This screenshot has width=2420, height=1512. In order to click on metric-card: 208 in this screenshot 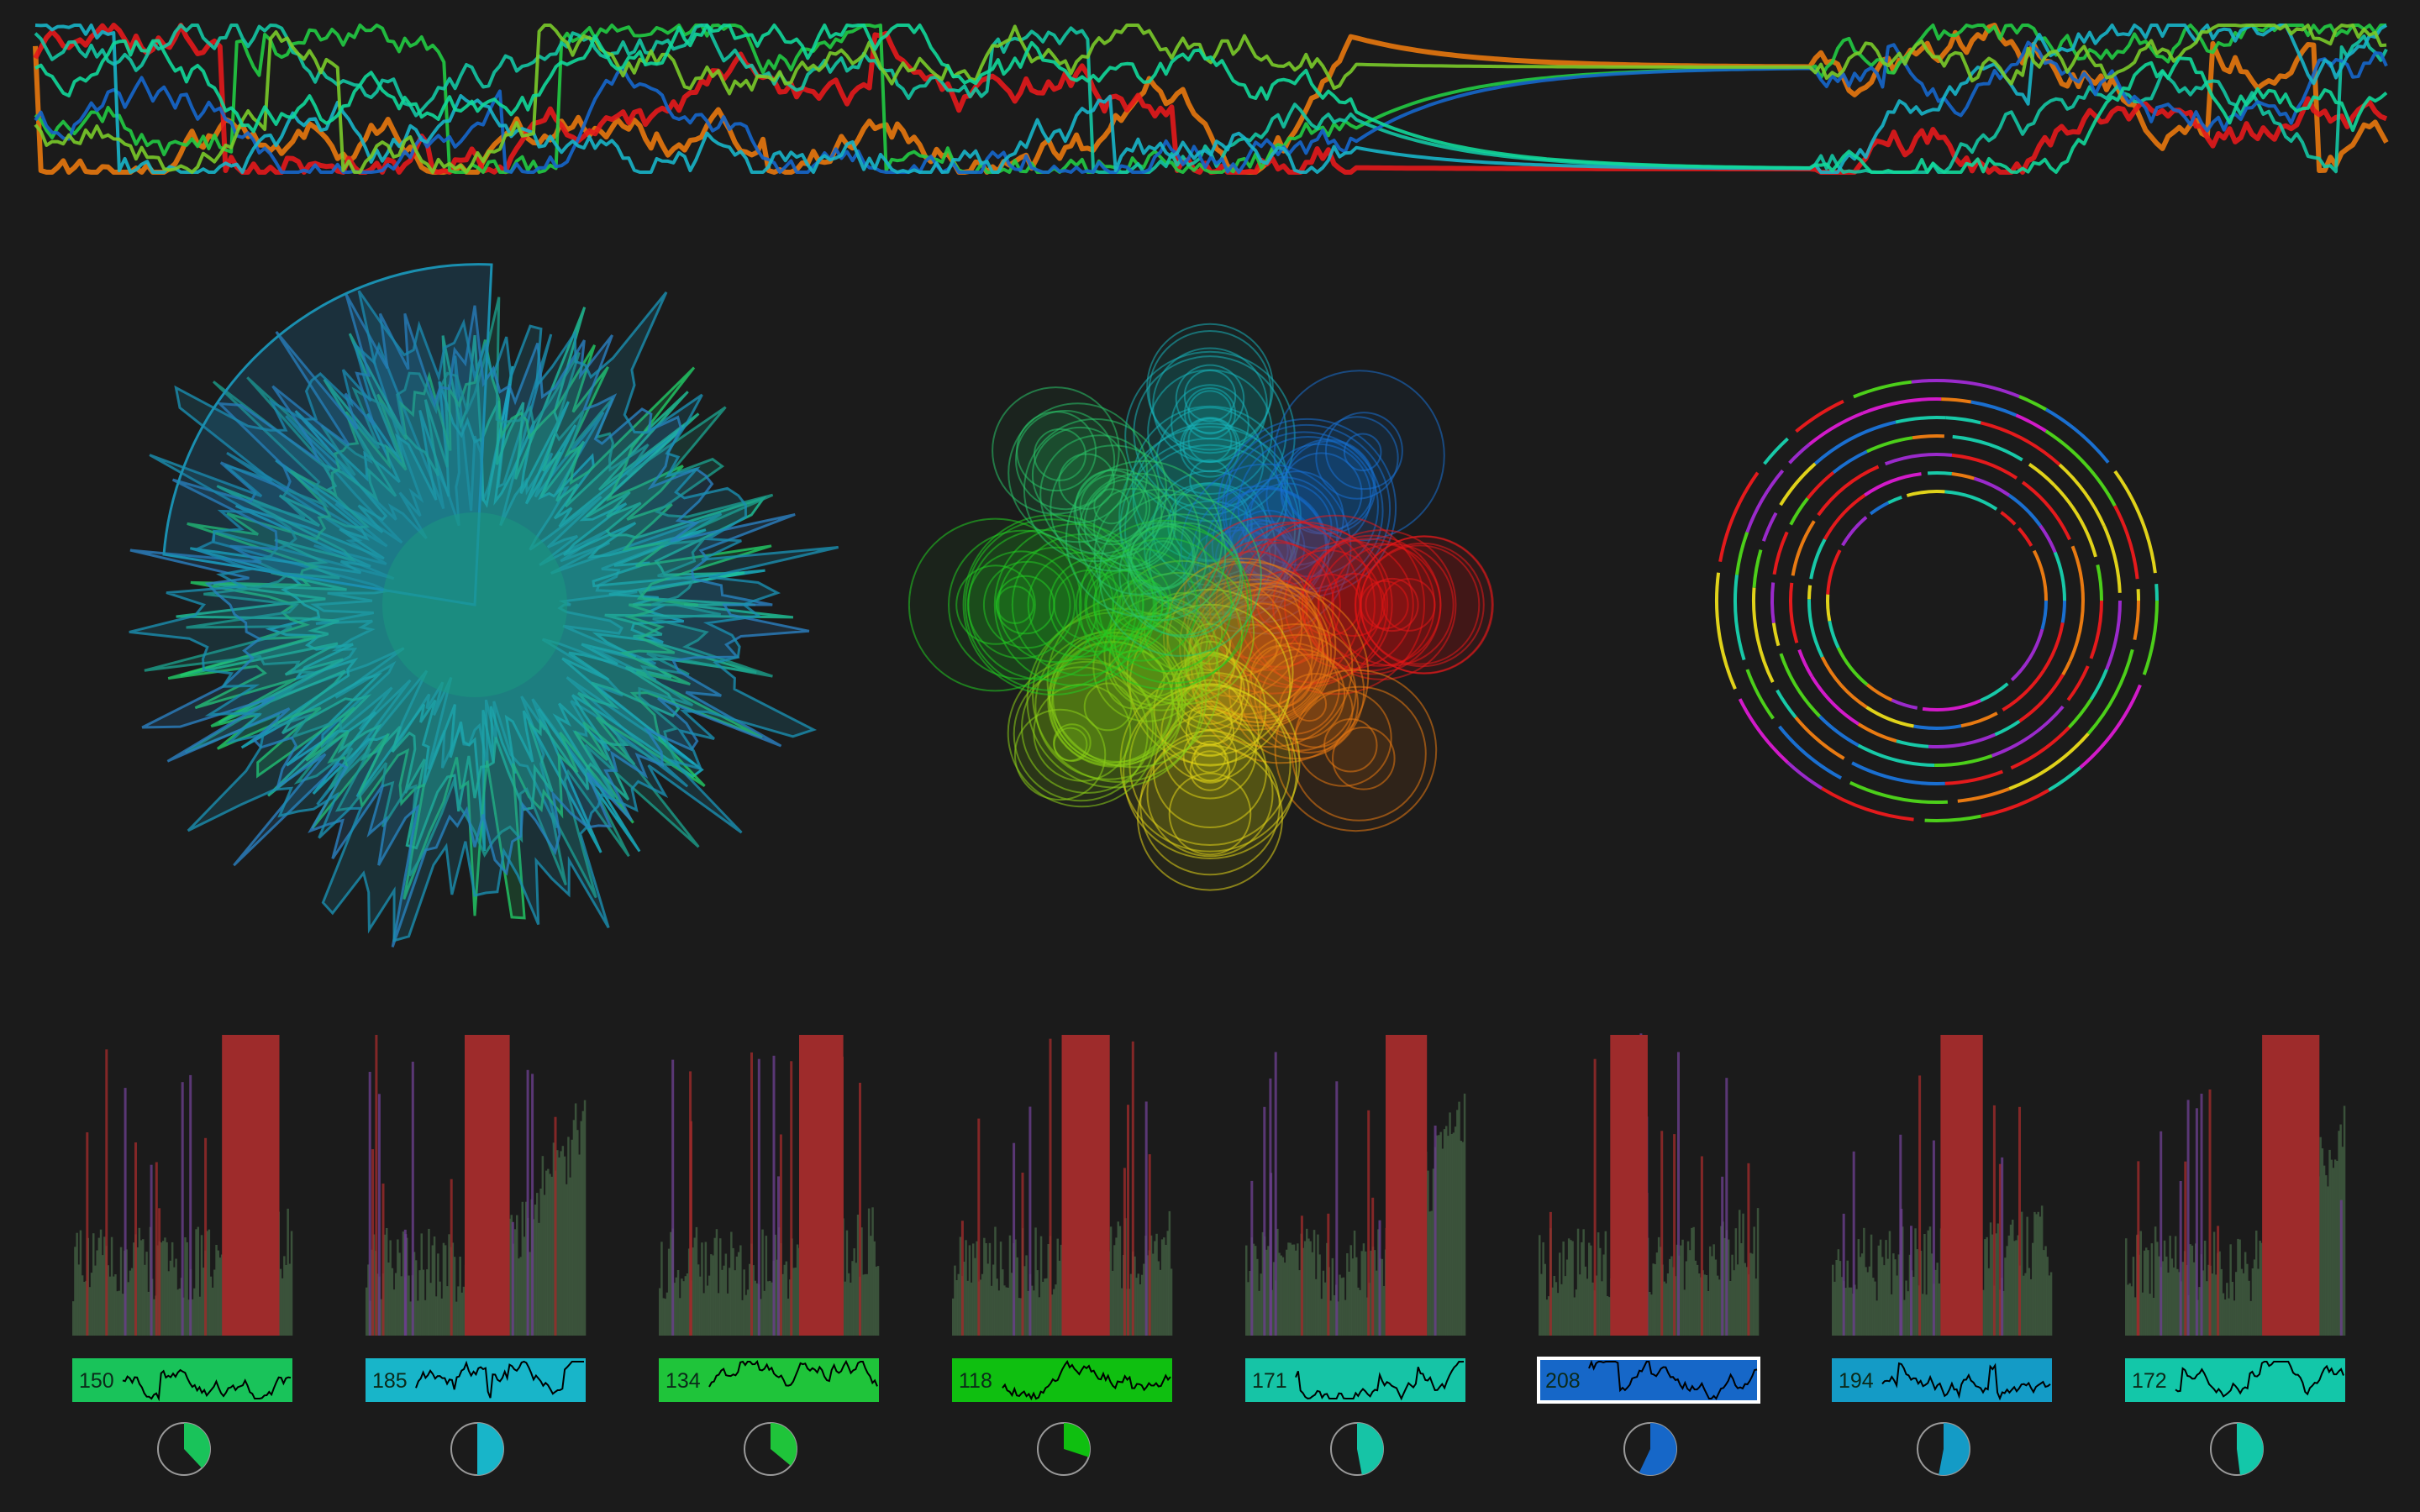, I will do `click(1649, 1380)`.